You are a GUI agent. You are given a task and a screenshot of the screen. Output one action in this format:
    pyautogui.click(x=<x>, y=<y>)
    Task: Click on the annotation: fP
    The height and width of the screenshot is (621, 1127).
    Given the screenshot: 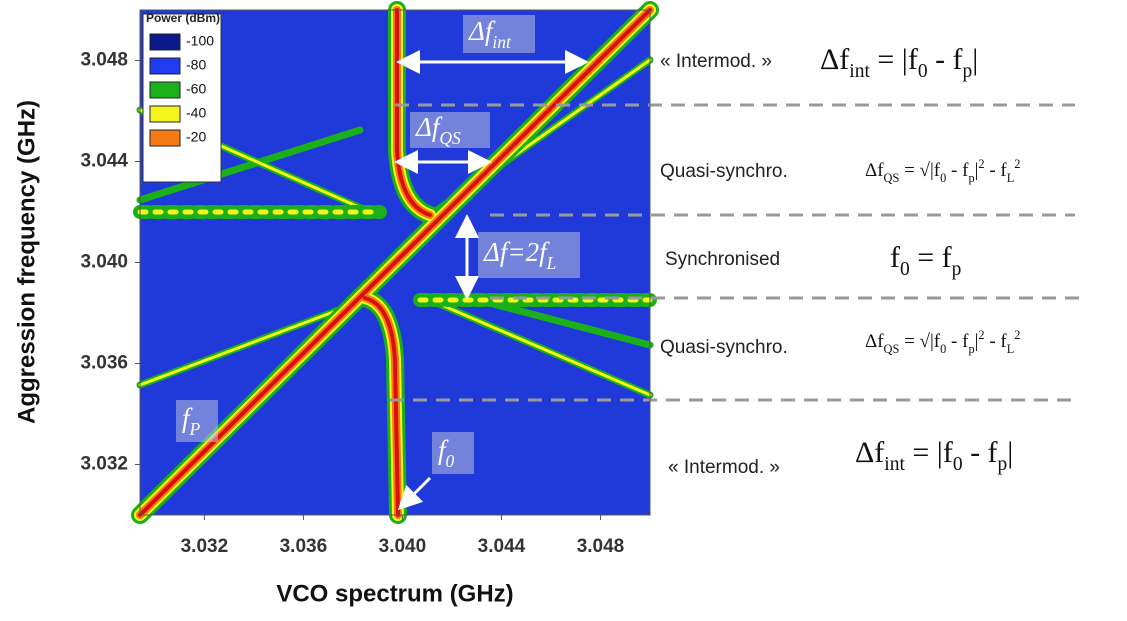 What is the action you would take?
    pyautogui.click(x=191, y=421)
    